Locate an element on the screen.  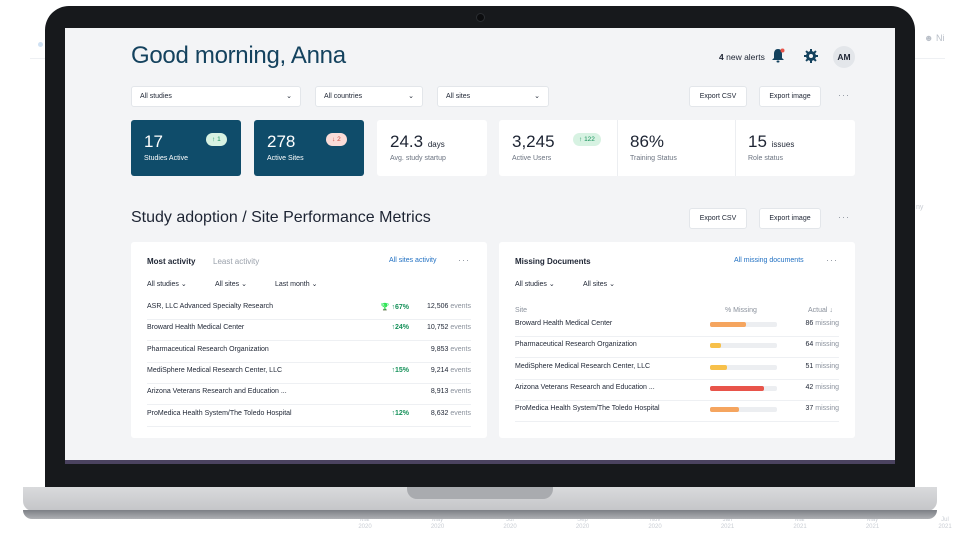
background-axis-tick-year: 2020 is located at coordinates (510, 527).